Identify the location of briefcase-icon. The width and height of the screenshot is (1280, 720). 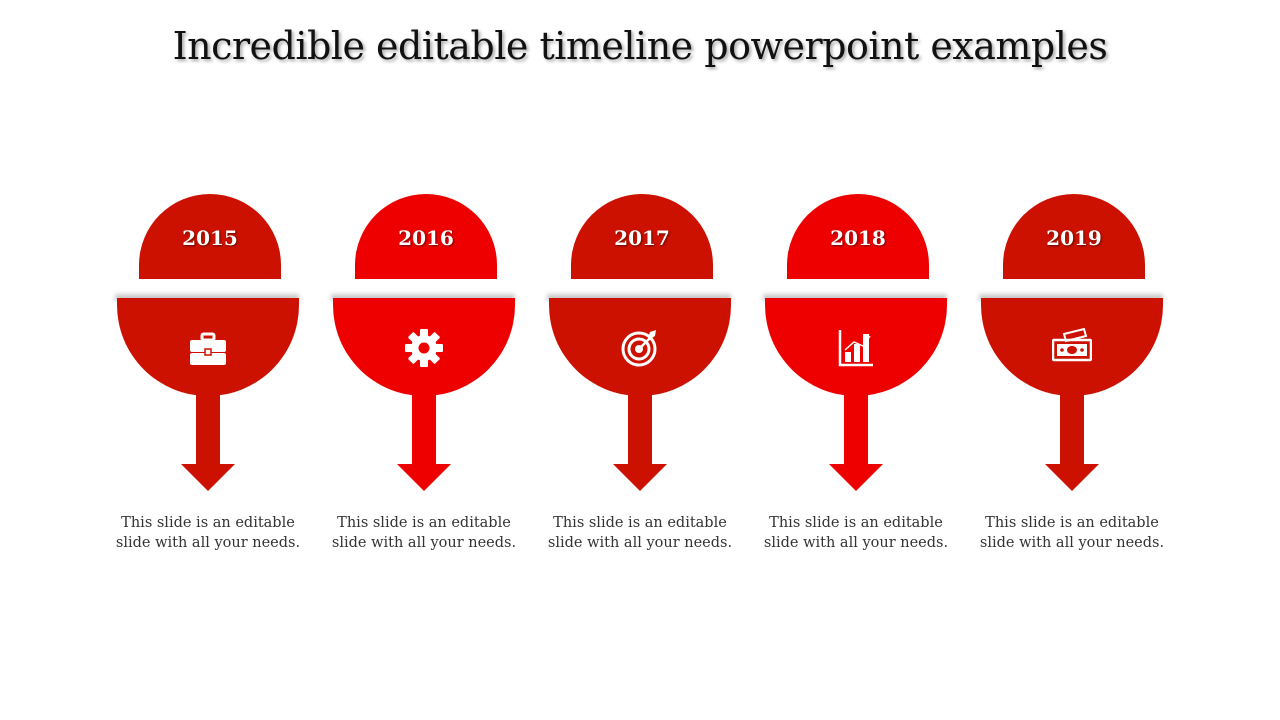
(208, 348).